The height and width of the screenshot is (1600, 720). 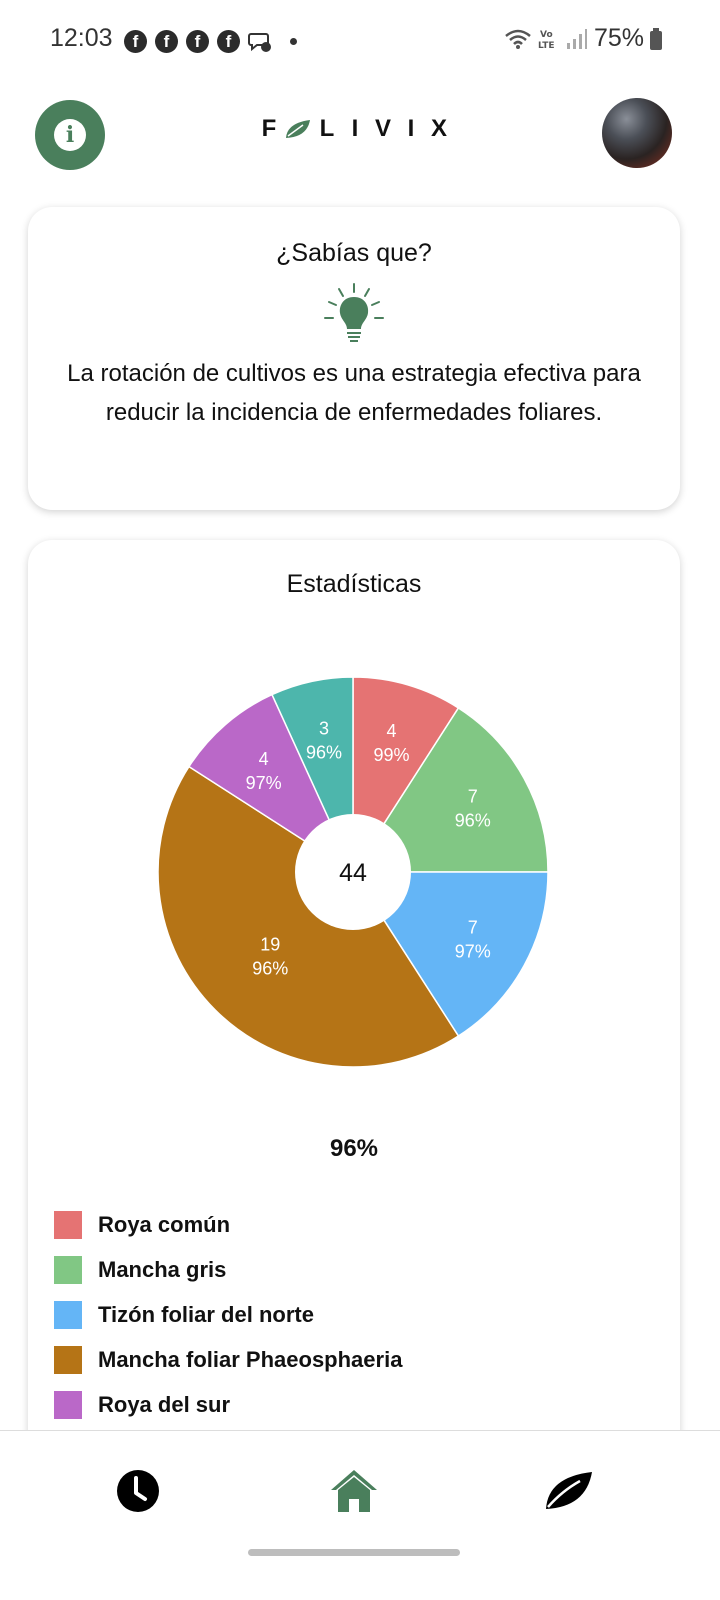 What do you see at coordinates (518, 39) in the screenshot?
I see `wifi-icon` at bounding box center [518, 39].